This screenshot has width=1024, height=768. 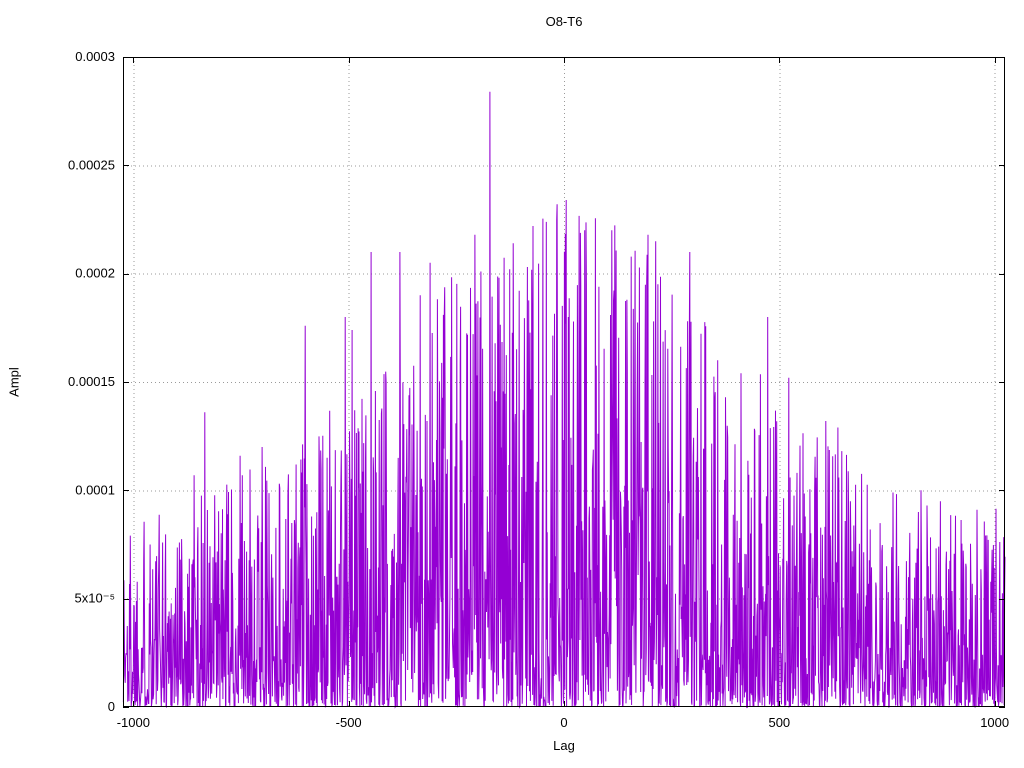 I want to click on chart-title: O8-T6, so click(x=564, y=21).